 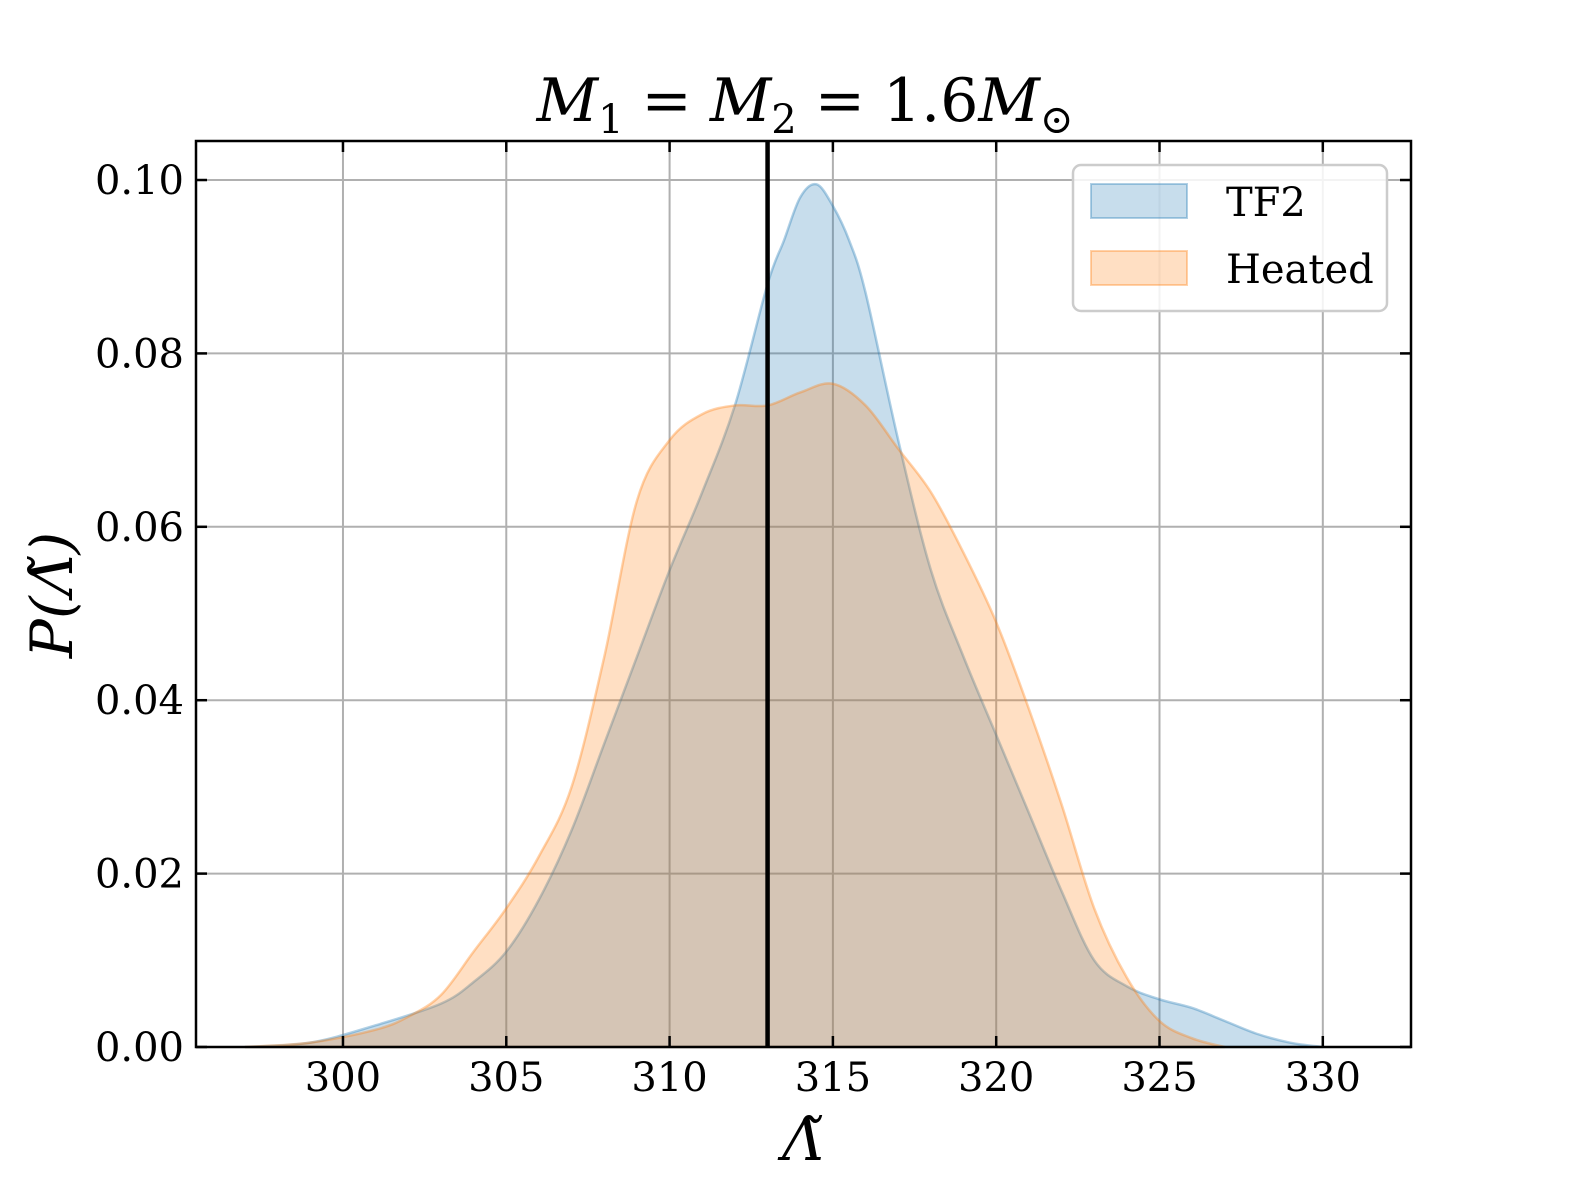 What do you see at coordinates (805, 104) in the screenshot?
I see `chart-title: M1 = M2 = 1.6M⊙` at bounding box center [805, 104].